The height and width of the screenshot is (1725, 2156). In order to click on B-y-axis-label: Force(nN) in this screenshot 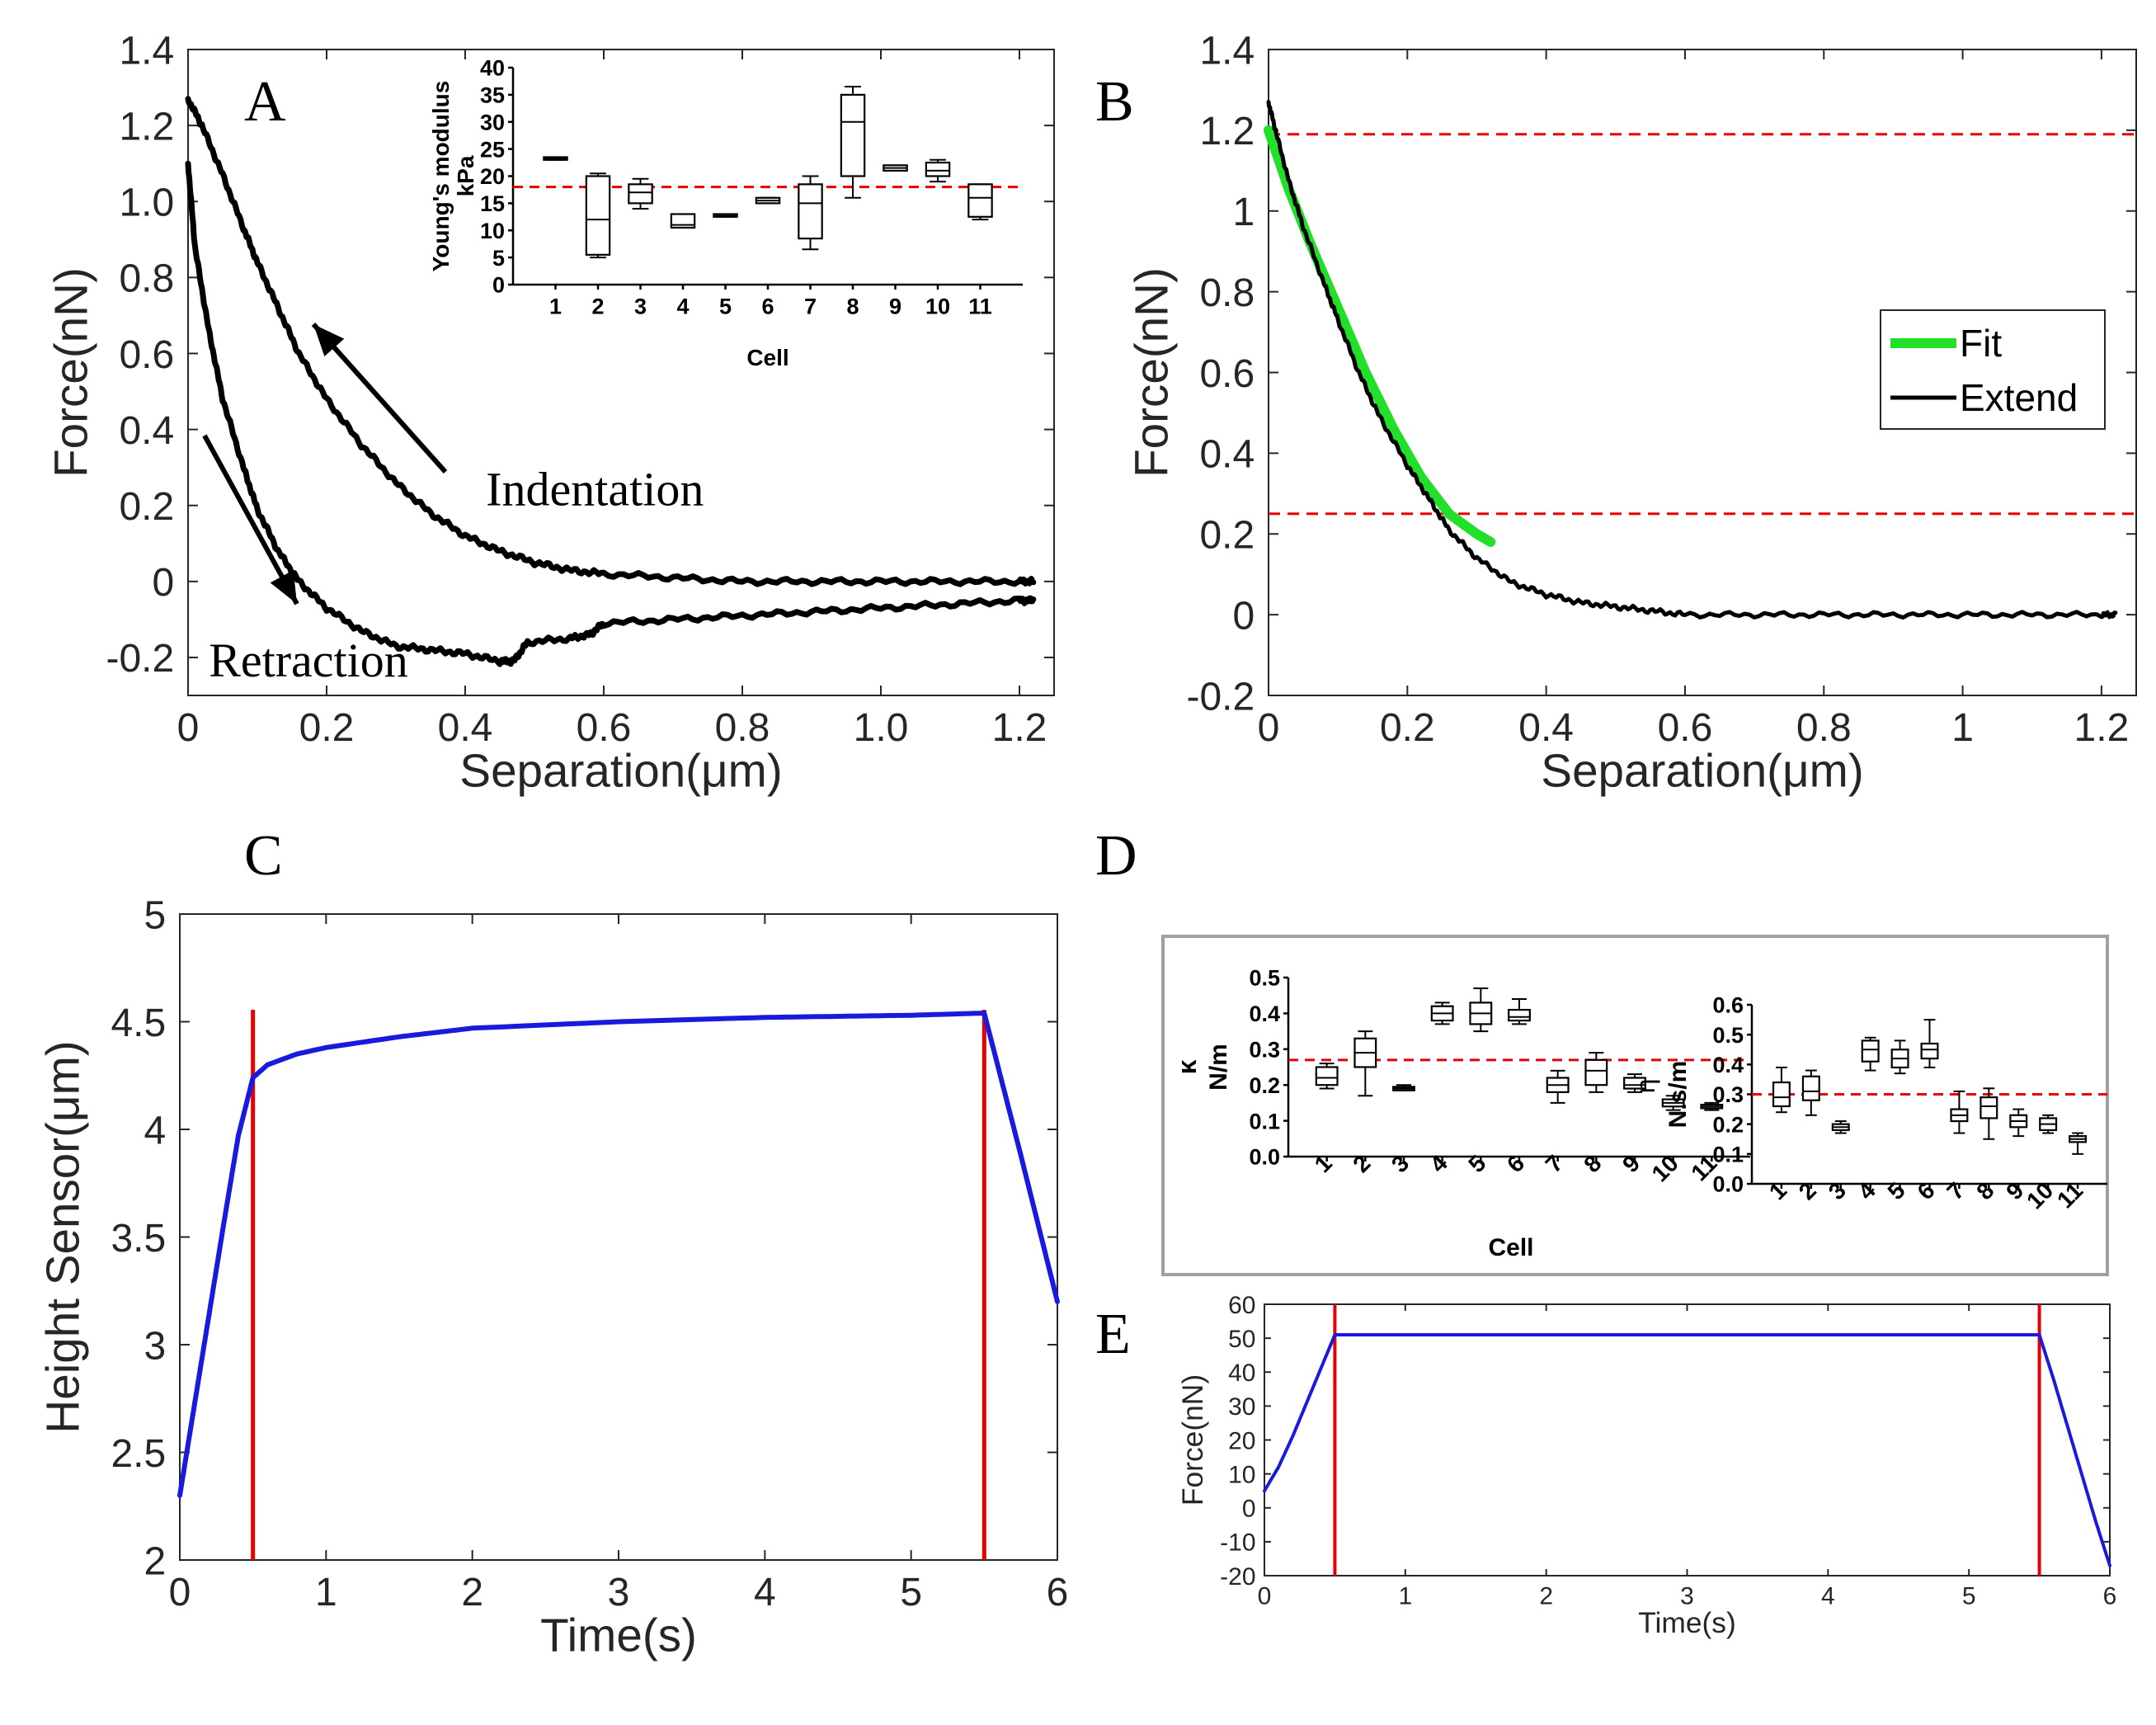, I will do `click(1153, 372)`.